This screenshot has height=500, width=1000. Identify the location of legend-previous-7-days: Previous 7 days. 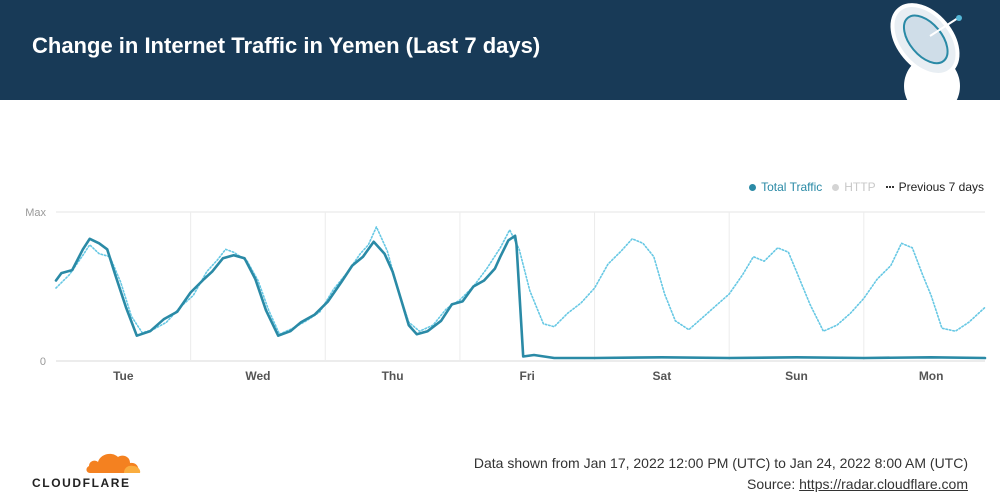
(934, 187).